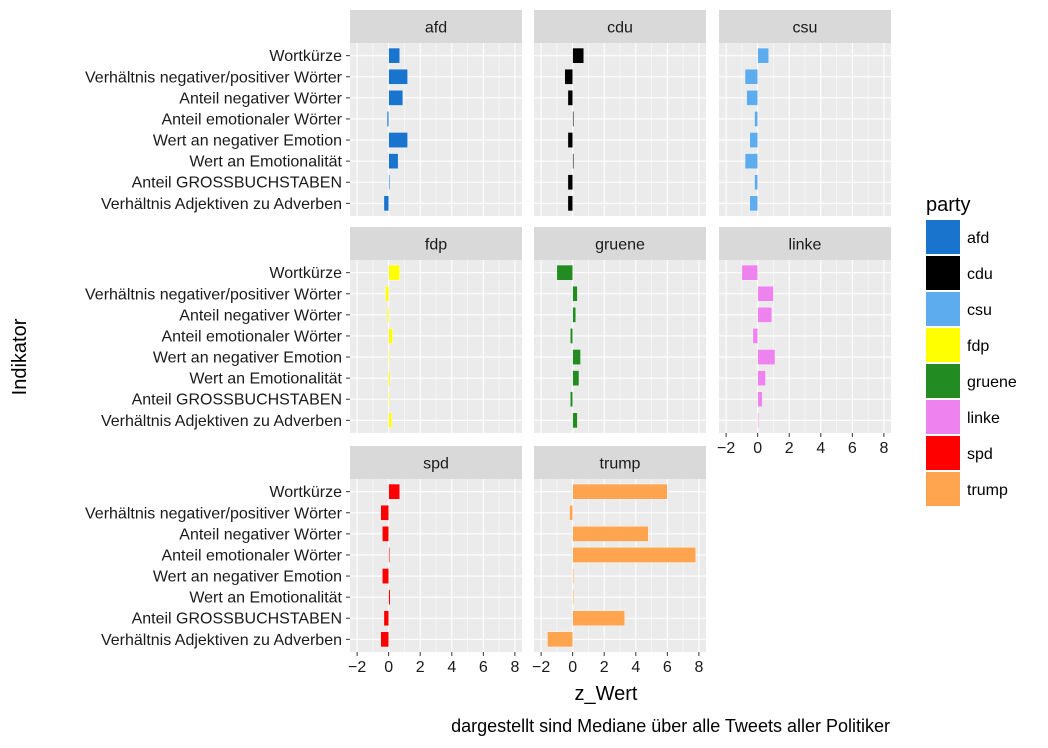 The image size is (1048, 748). Describe the element at coordinates (883, 448) in the screenshot. I see `x-tick-label: 8` at that location.